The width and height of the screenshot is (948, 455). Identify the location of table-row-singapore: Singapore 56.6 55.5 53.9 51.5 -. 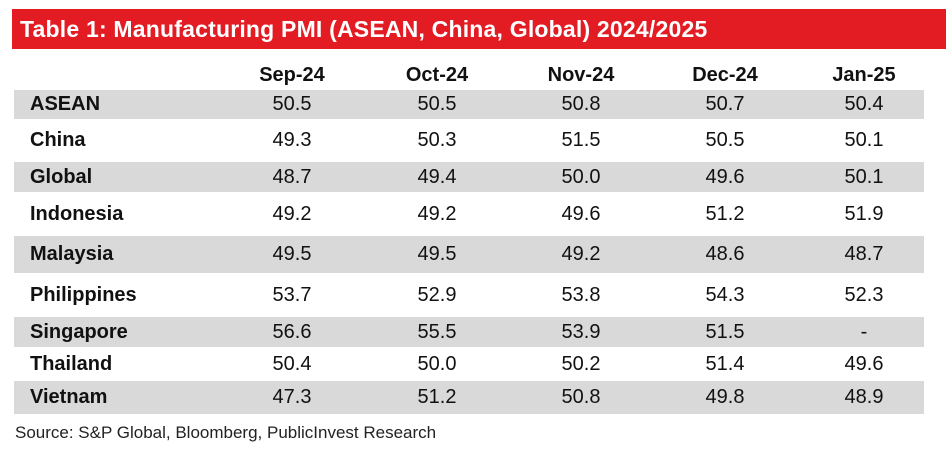
(469, 332).